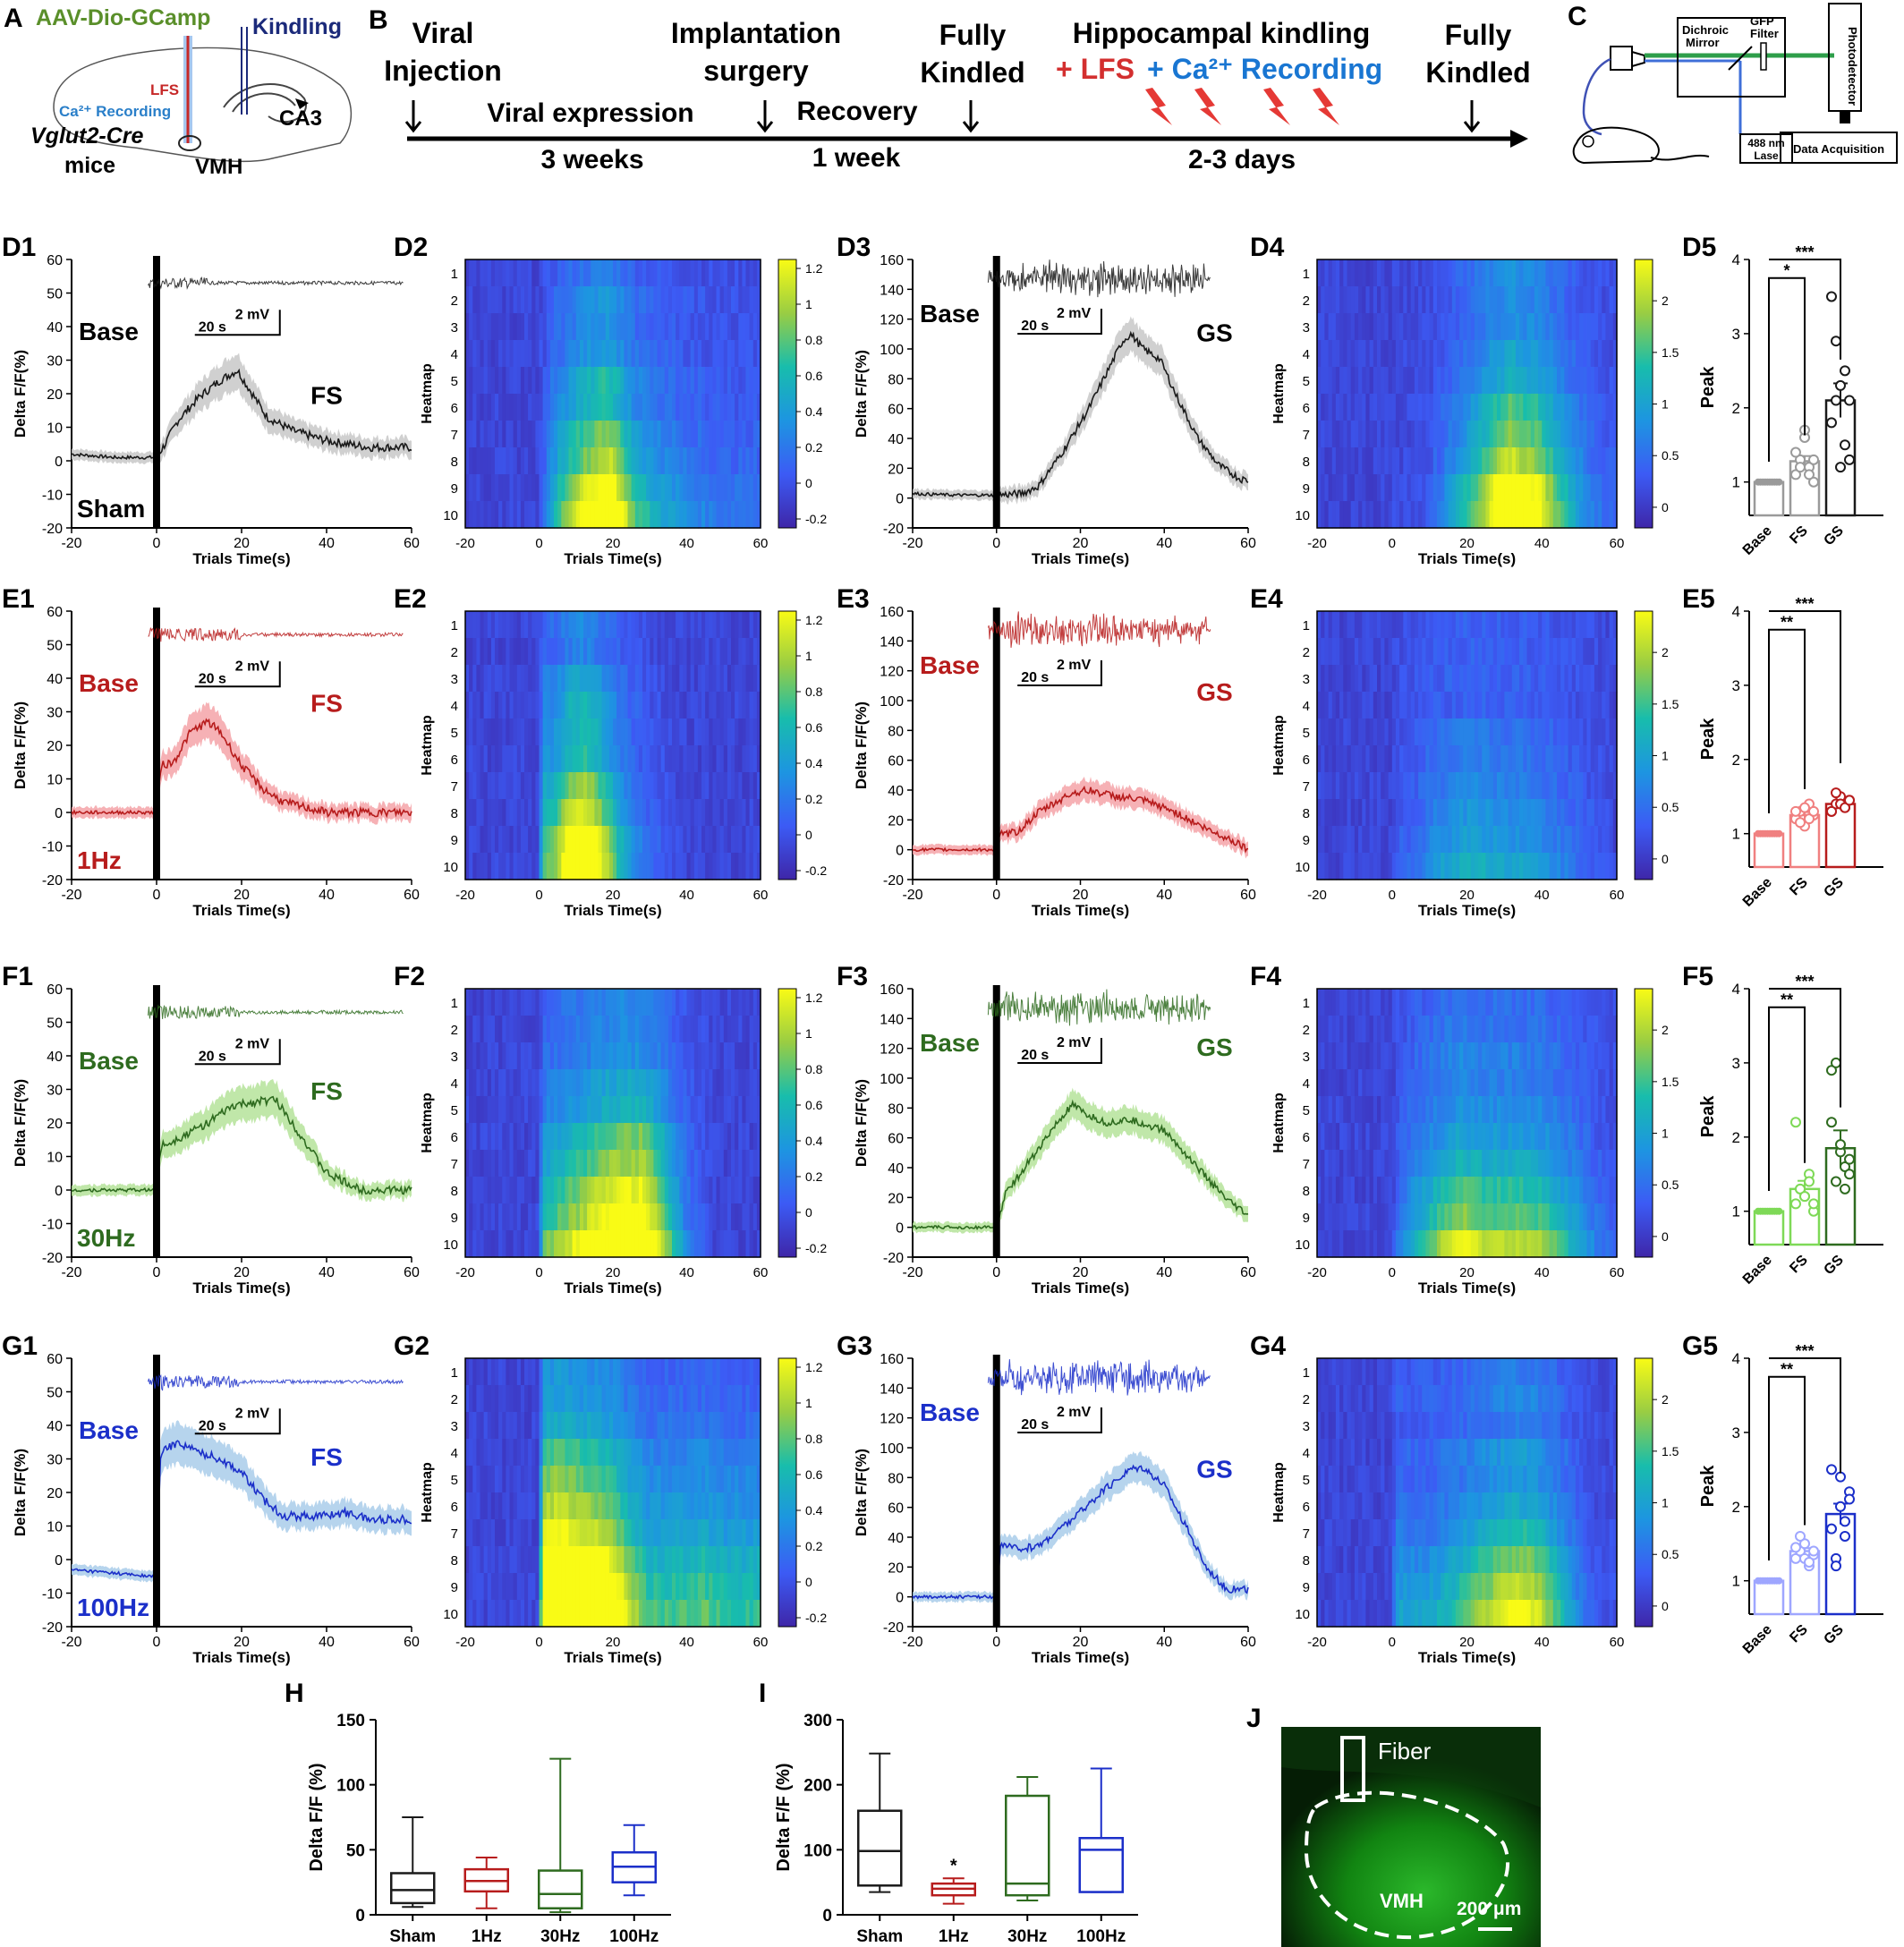 The width and height of the screenshot is (1904, 1947). Describe the element at coordinates (55, 1493) in the screenshot. I see `y-tick-label: 20` at that location.